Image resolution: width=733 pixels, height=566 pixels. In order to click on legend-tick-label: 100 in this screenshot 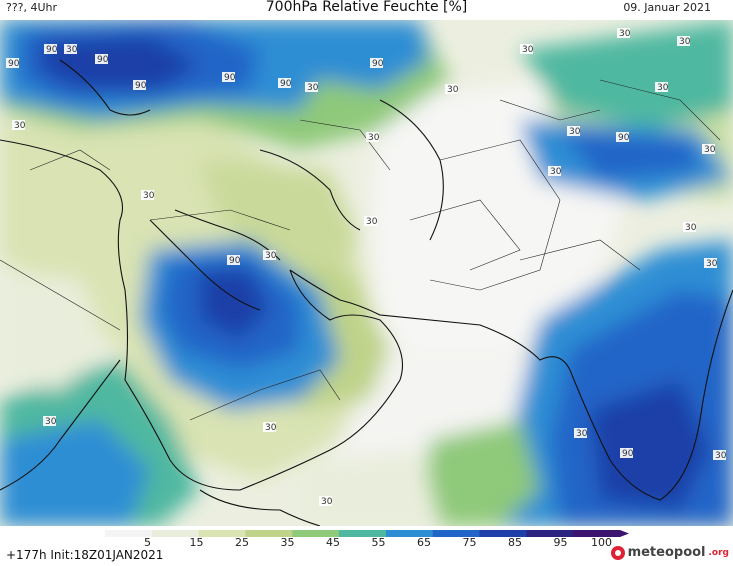, I will do `click(601, 542)`.